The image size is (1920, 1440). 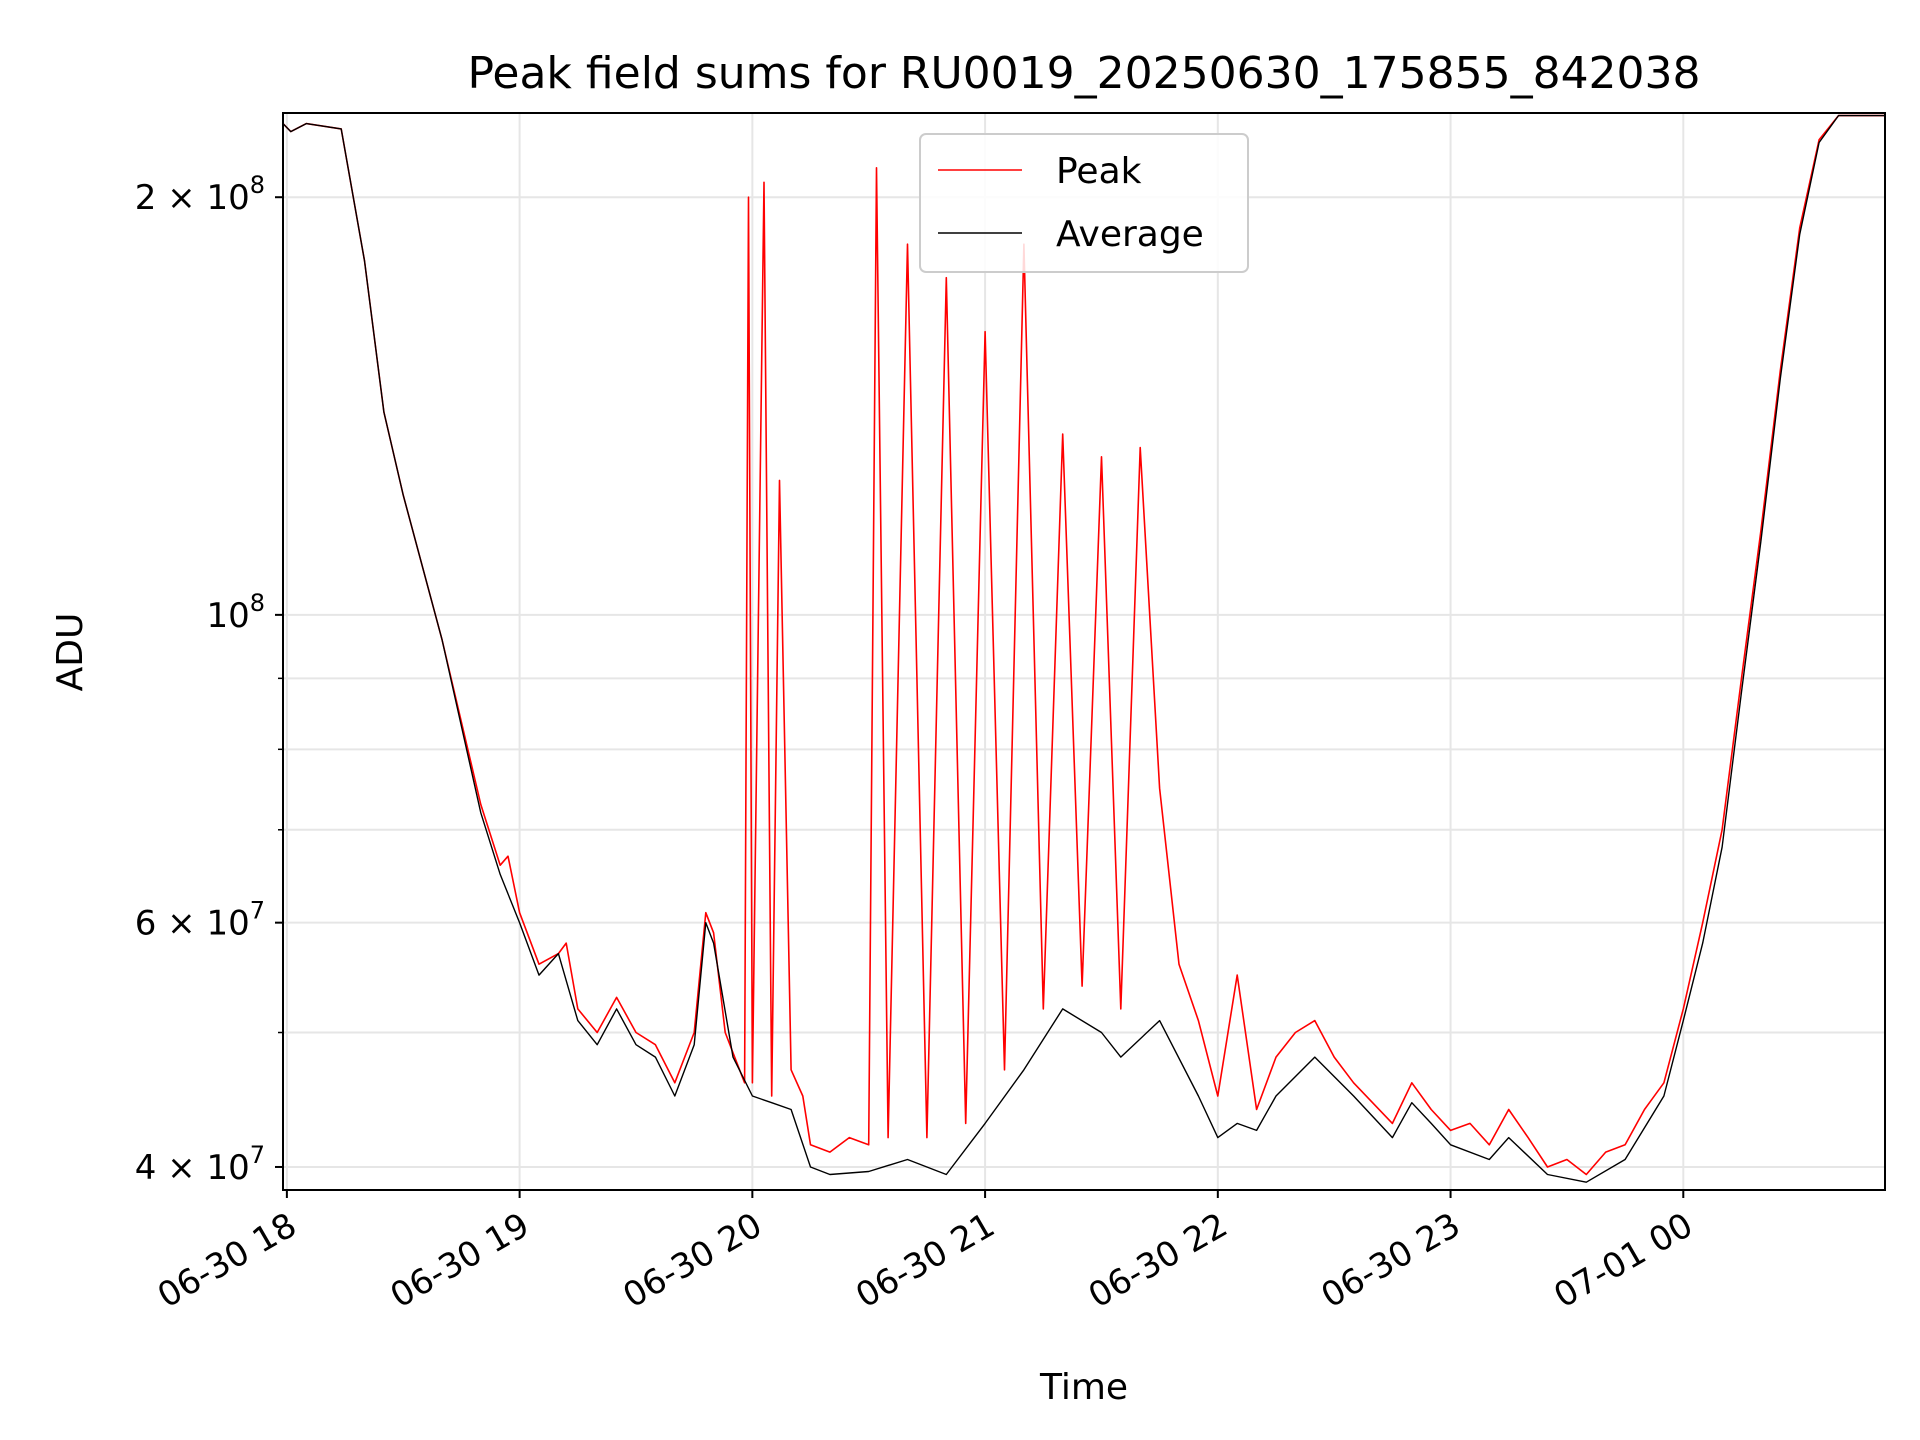 What do you see at coordinates (200, 194) in the screenshot?
I see `y-tick-label: 2 × 108` at bounding box center [200, 194].